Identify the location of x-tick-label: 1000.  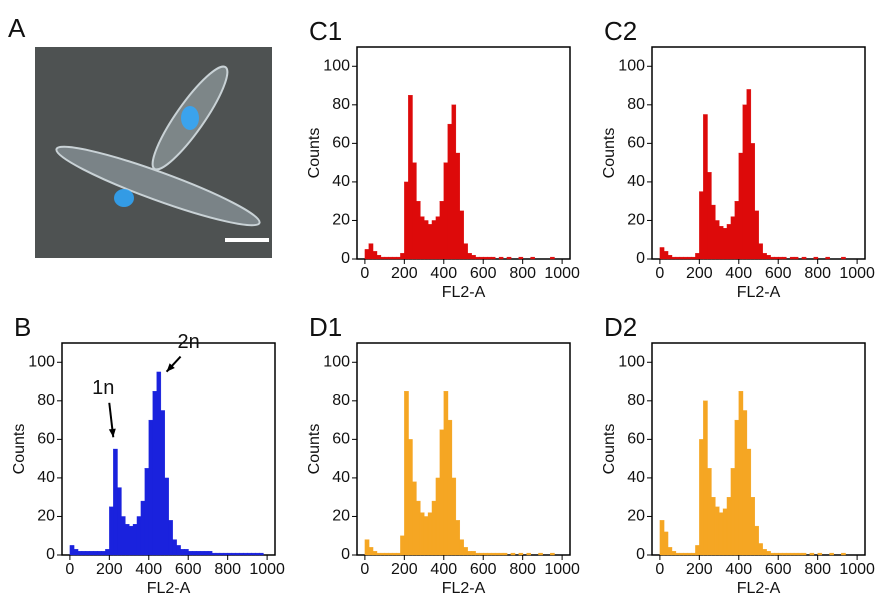
(267, 569).